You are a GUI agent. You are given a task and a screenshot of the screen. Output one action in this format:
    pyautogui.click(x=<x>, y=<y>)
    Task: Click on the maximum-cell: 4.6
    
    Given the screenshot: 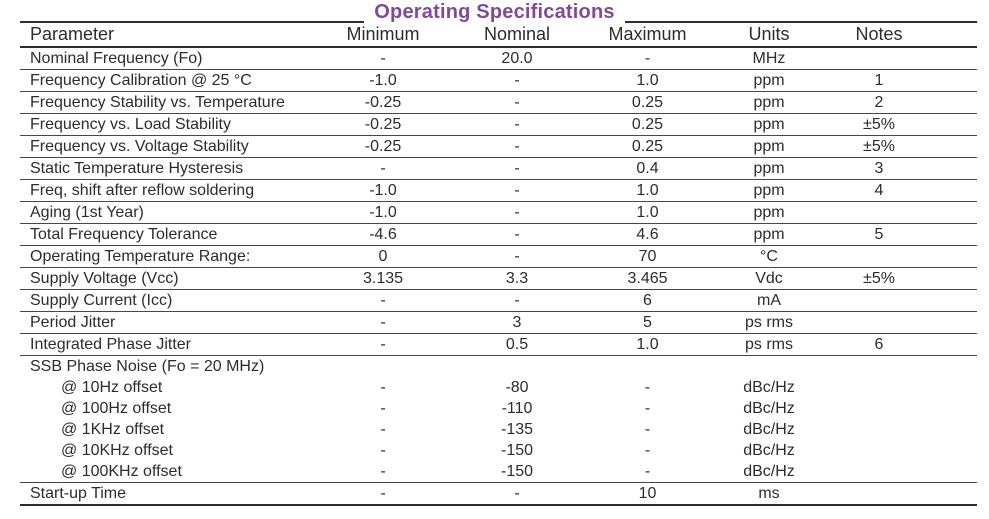 What is the action you would take?
    pyautogui.click(x=647, y=234)
    